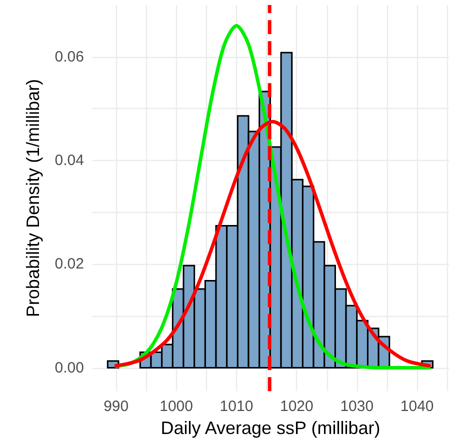  Describe the element at coordinates (33, 198) in the screenshot. I see `y-axis-title: Probability Density (1/millibar)` at that location.